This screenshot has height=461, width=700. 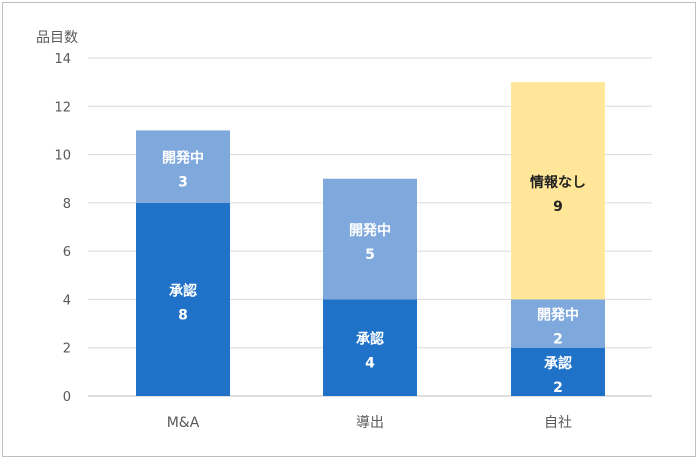 I want to click on x-axis-categories: M&A 導出 自社, so click(x=369, y=423).